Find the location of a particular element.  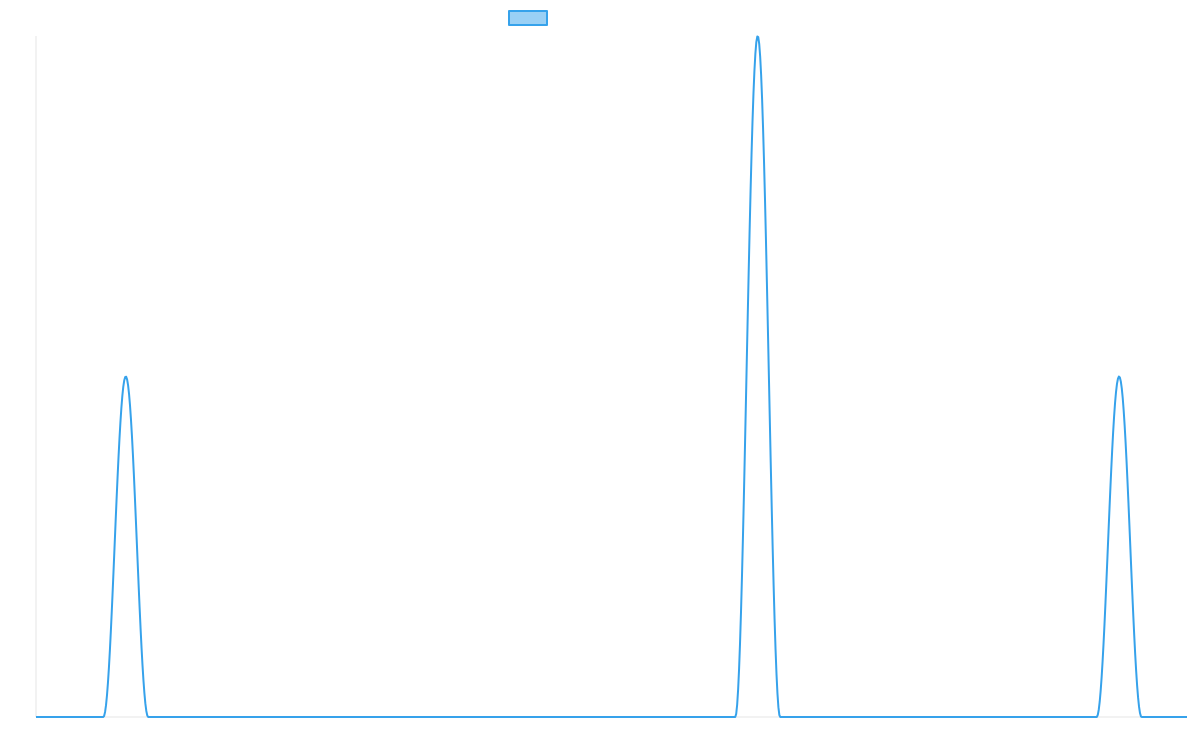

legend-swatch is located at coordinates (528, 18).